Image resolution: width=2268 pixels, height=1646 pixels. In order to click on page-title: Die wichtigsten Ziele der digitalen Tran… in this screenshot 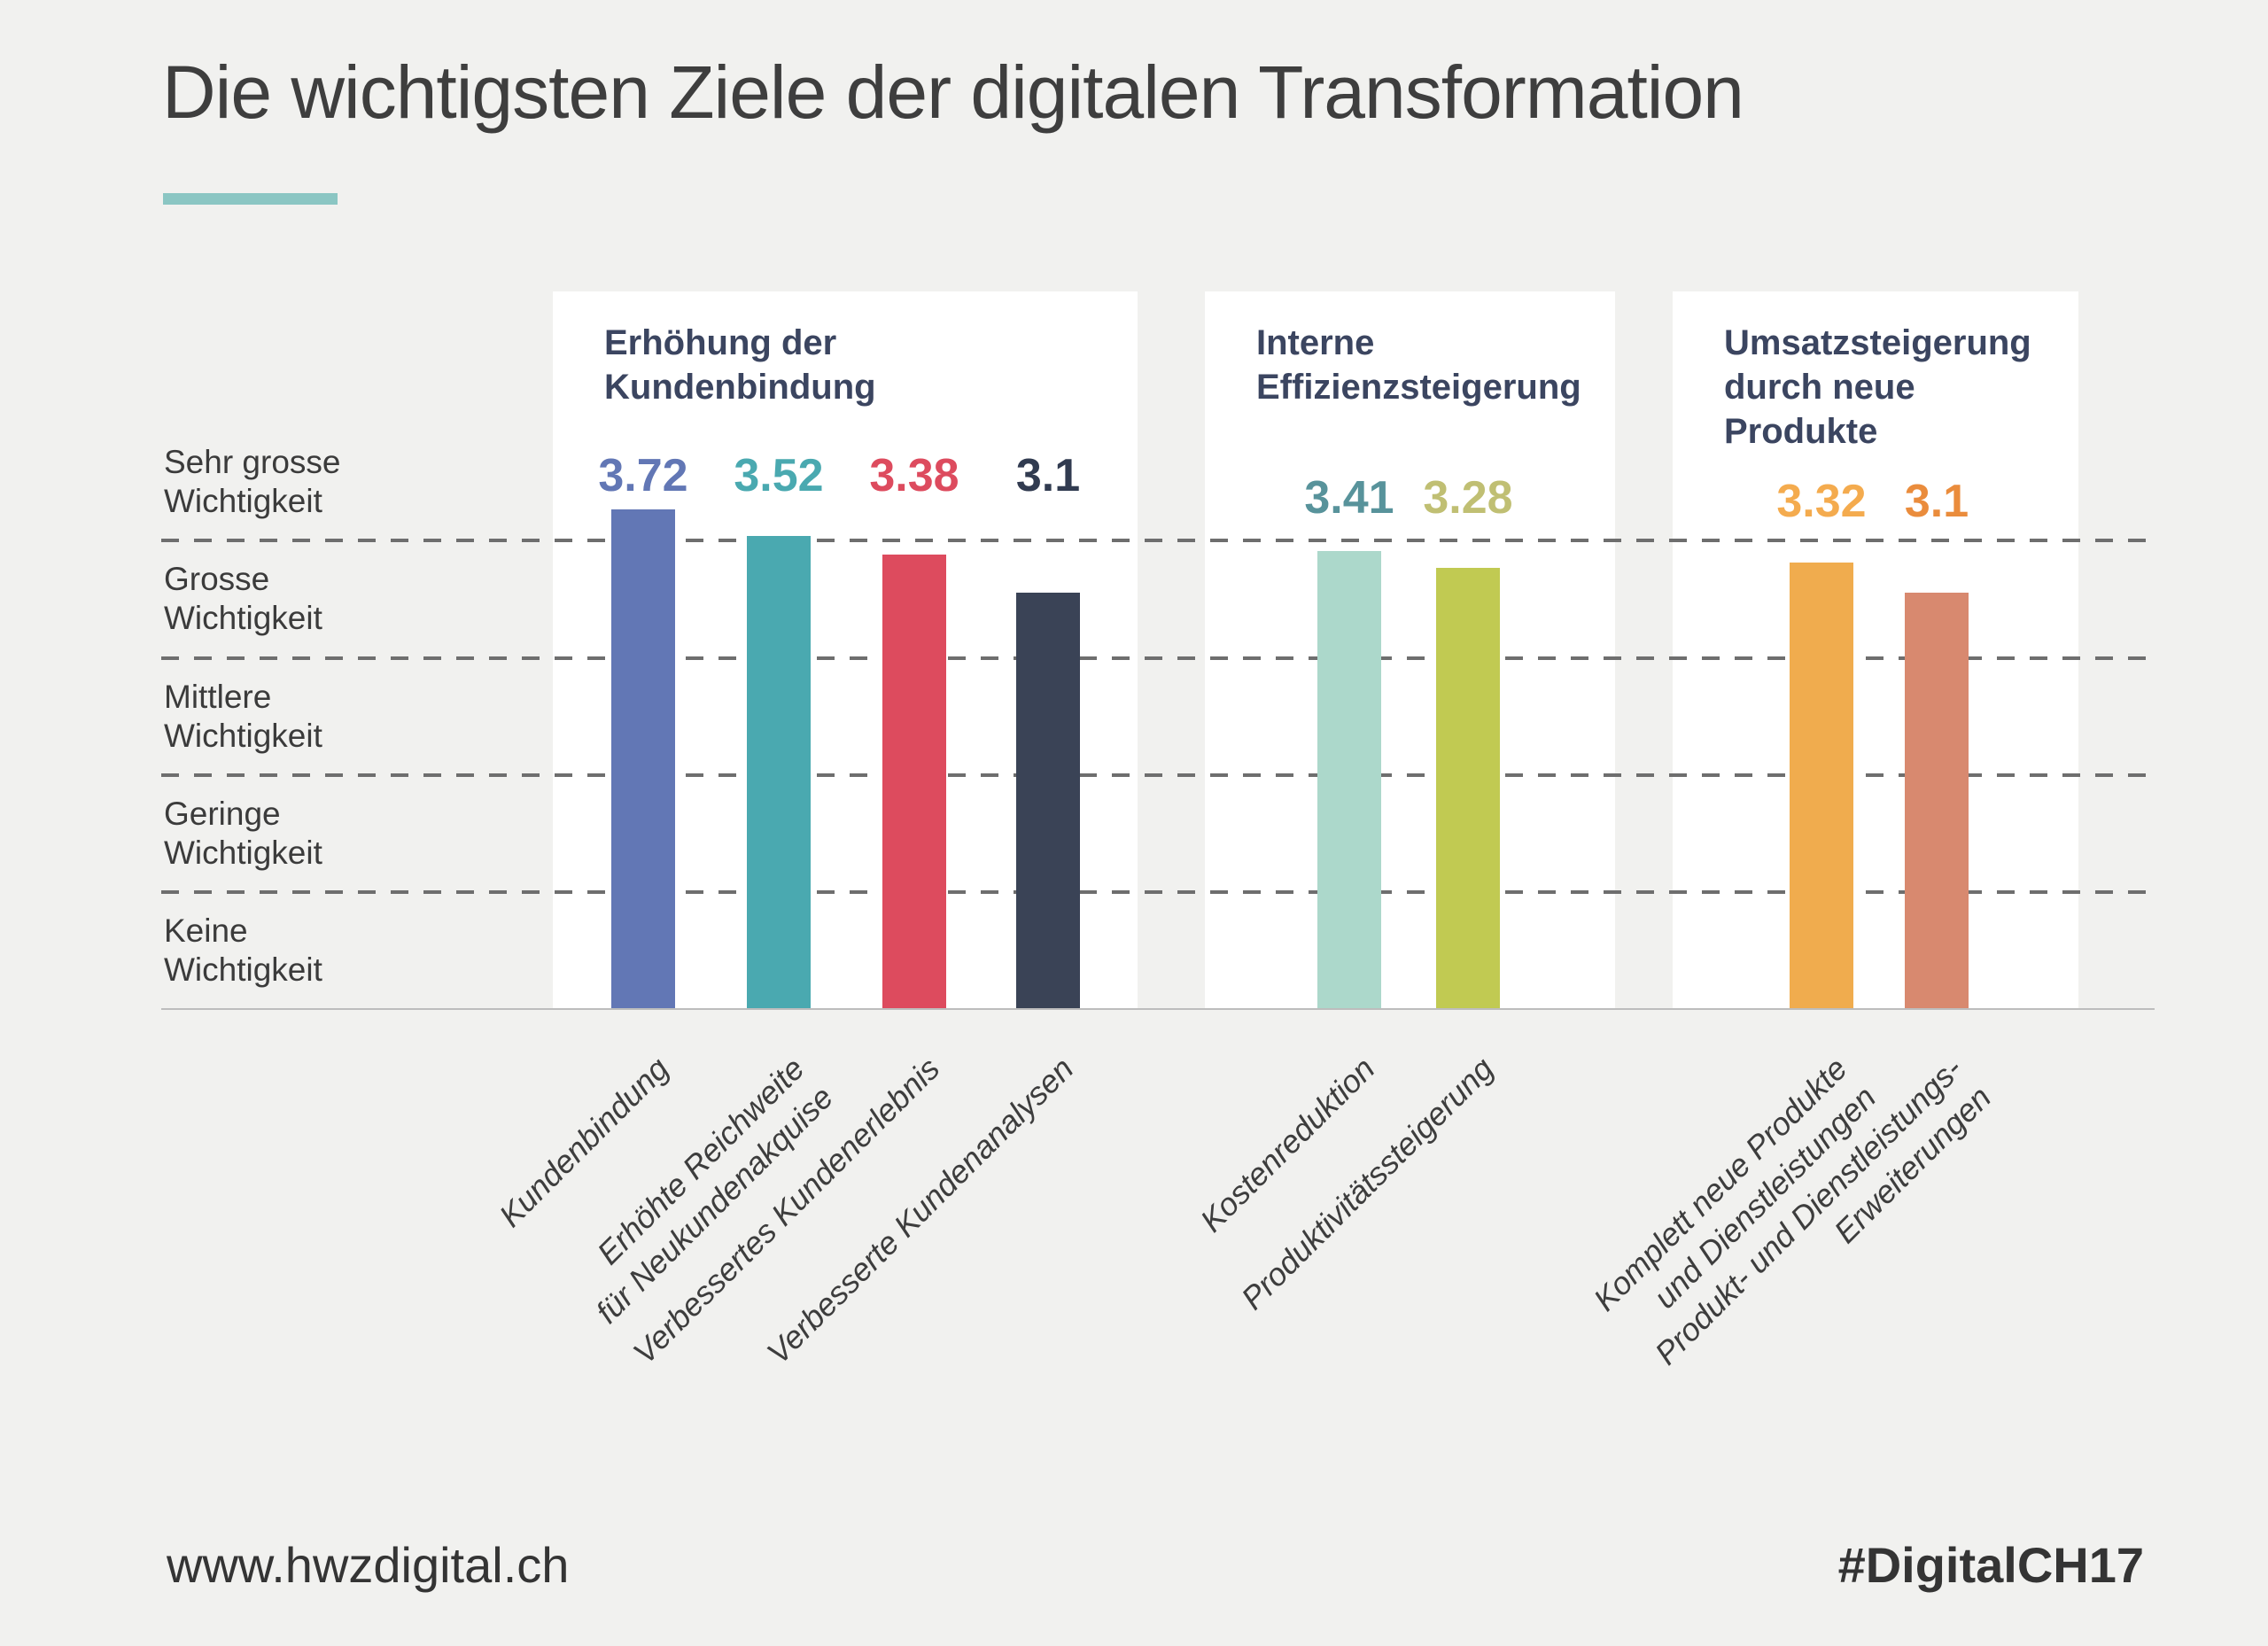, I will do `click(953, 92)`.